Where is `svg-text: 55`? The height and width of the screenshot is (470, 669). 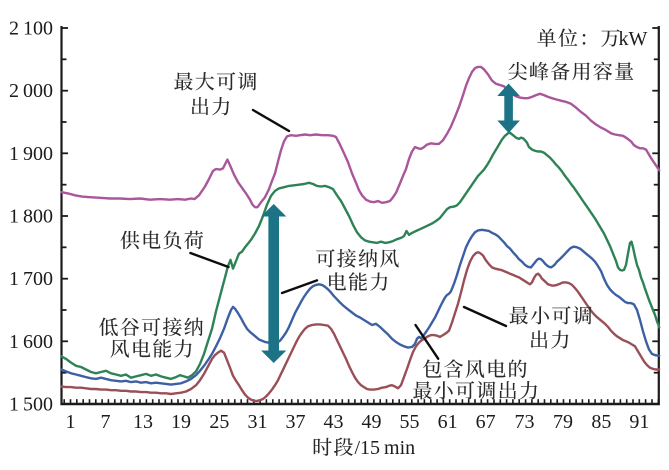 svg-text: 55 is located at coordinates (410, 422).